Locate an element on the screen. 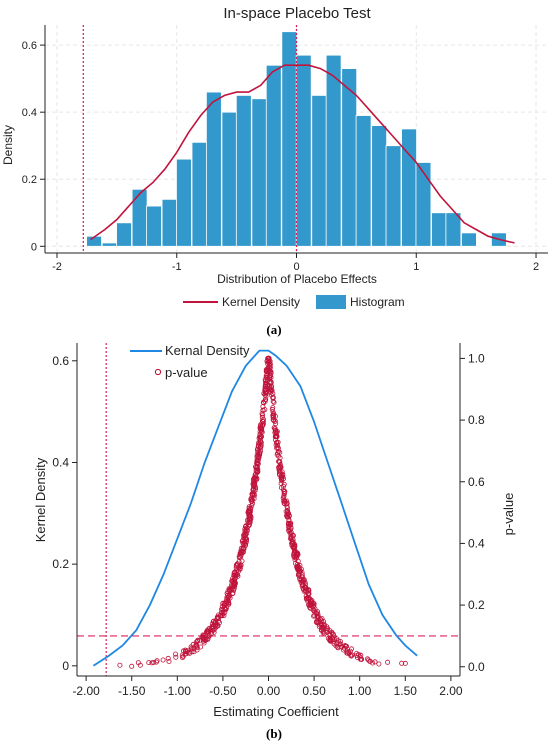  x-tick-label: 0.00 is located at coordinates (269, 691).